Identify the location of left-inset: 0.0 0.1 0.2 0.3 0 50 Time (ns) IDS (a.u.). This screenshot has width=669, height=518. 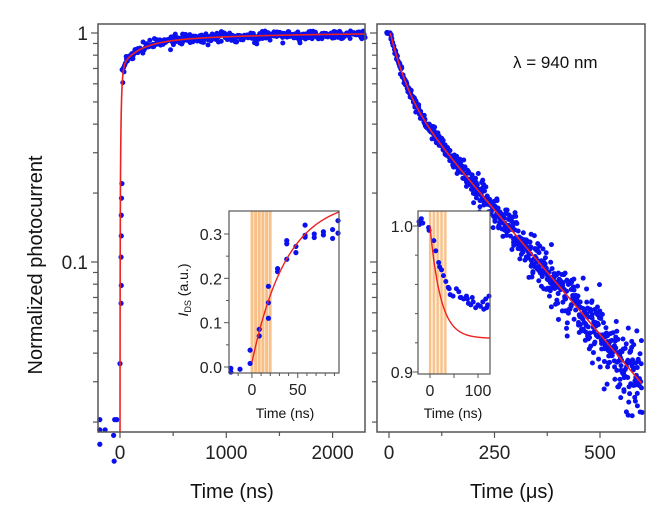
(258, 315).